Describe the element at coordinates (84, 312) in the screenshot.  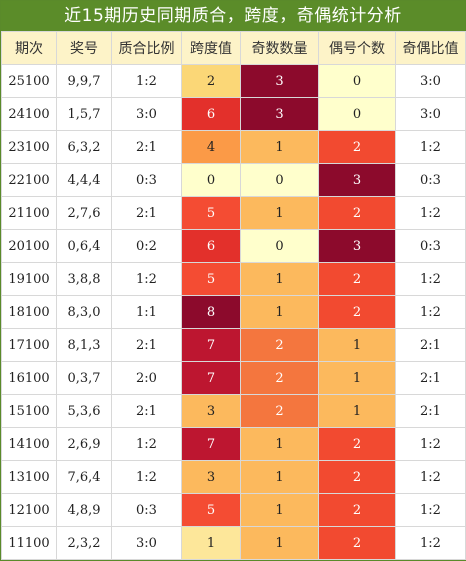
I see `cell-number: 8,3,0` at that location.